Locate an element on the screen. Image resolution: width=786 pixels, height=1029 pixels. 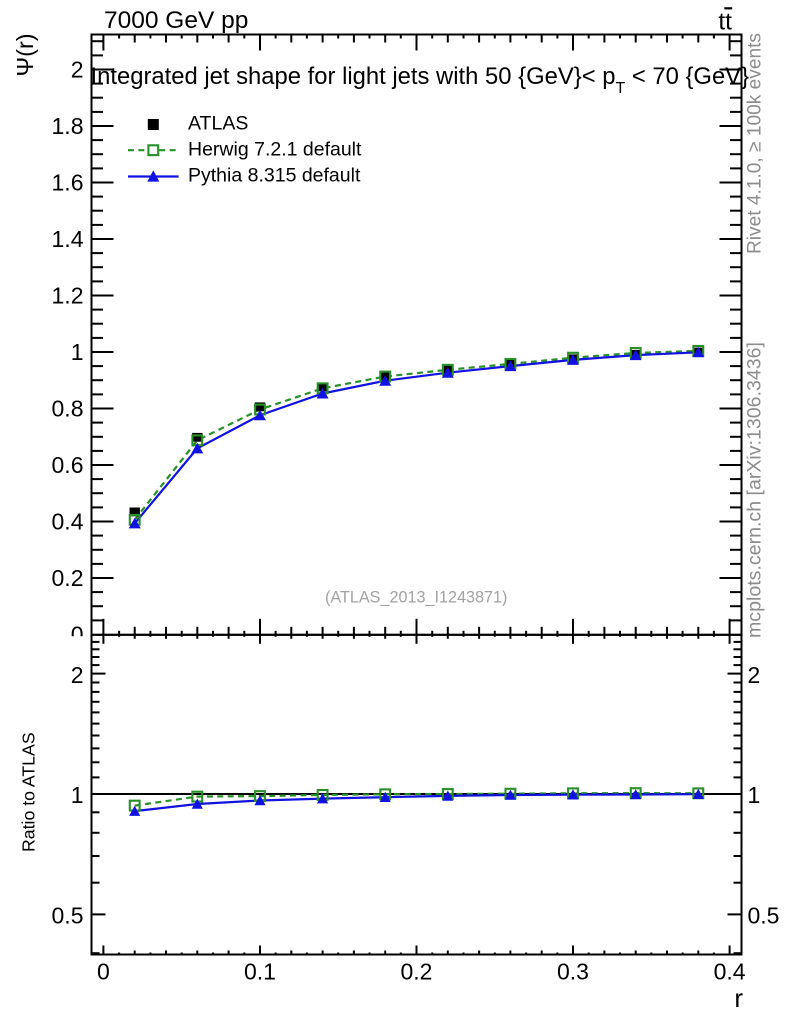
svg-text: Rivet 4.1.0, ≥ 100k events is located at coordinates (755, 143).